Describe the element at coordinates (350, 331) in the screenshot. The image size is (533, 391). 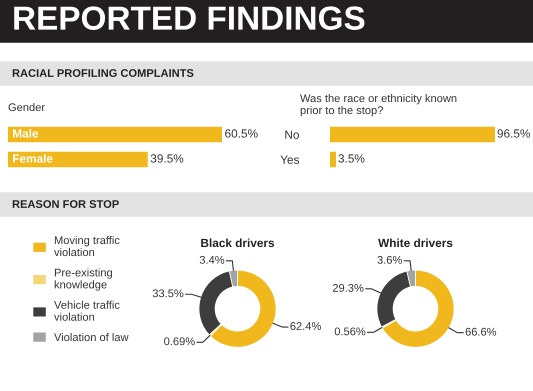
I see `data-label: 0.56%` at that location.